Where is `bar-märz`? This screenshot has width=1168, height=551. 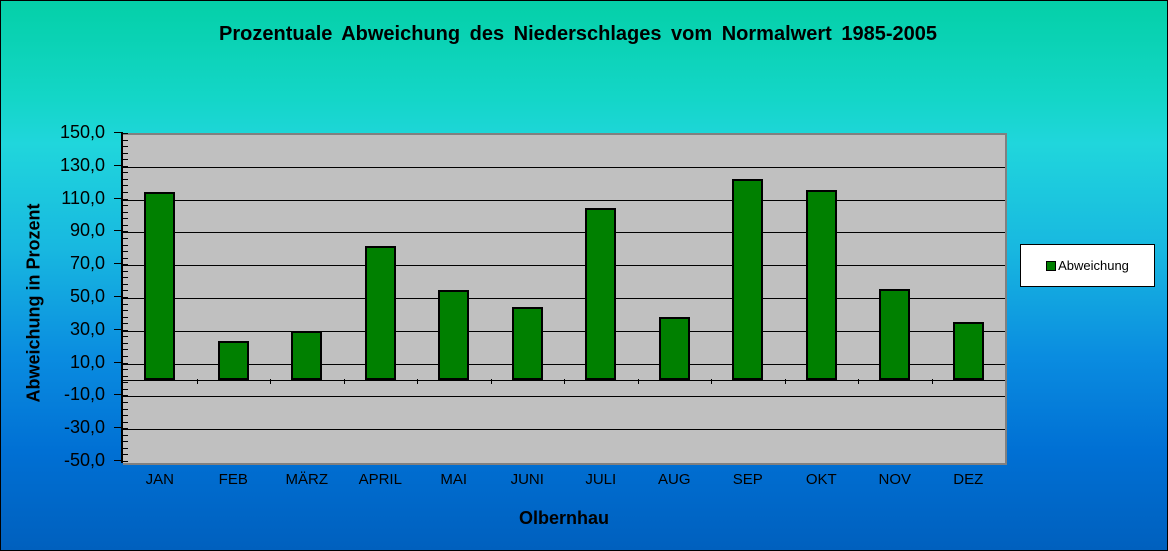
bar-märz is located at coordinates (307, 355).